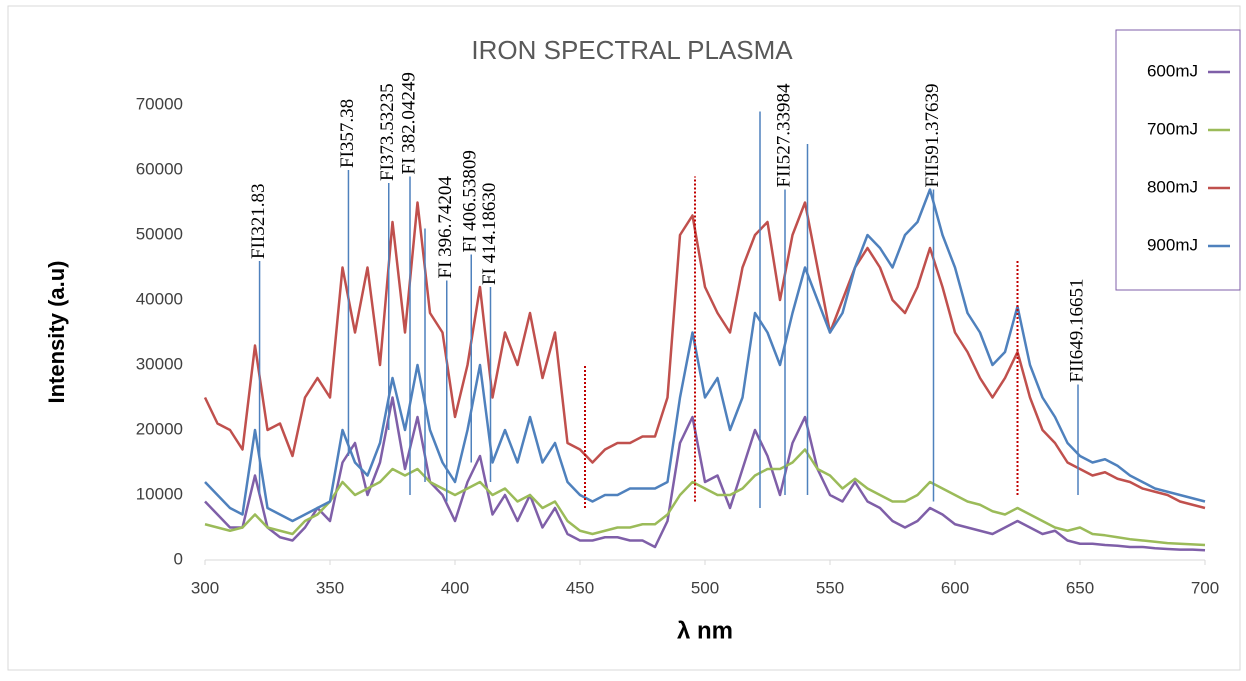 This screenshot has width=1246, height=681. I want to click on y-axis-label: Intensity (a.u), so click(56, 331).